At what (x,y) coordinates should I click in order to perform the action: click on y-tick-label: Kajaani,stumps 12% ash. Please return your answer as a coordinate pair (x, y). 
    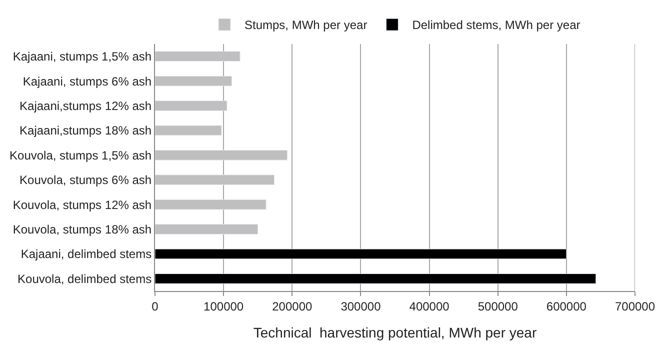
    Looking at the image, I should click on (86, 105).